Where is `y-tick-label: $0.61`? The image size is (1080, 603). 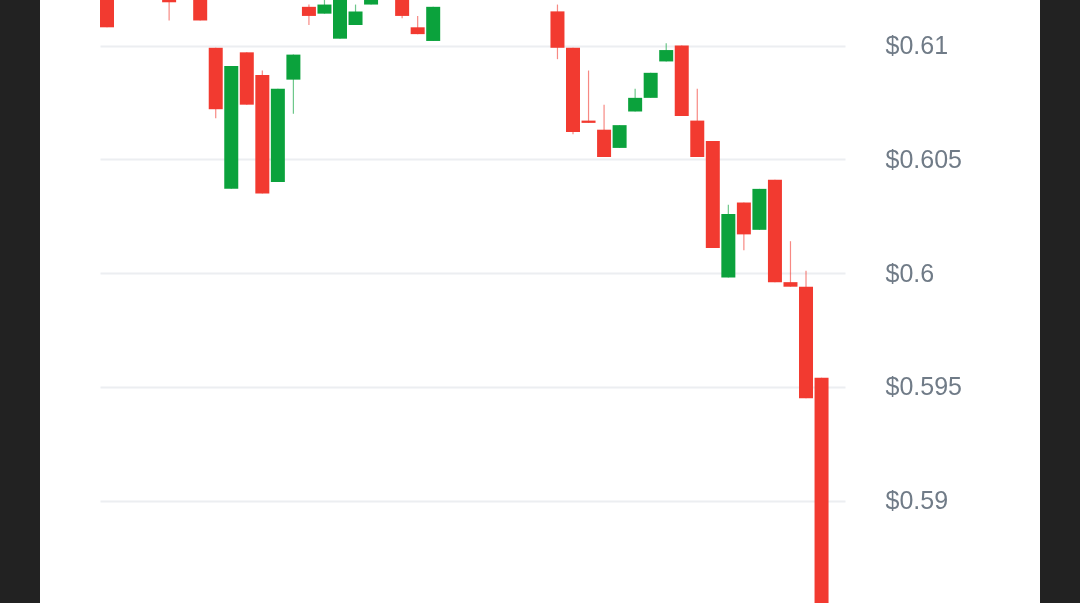
y-tick-label: $0.61 is located at coordinates (917, 45).